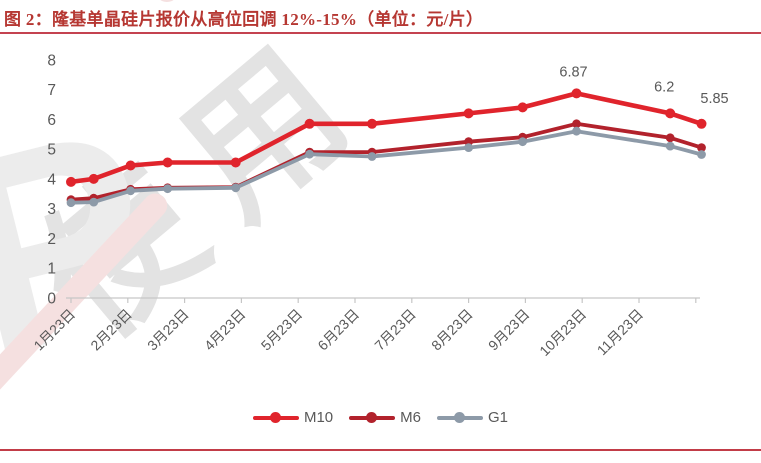  I want to click on y-axis-label: 8, so click(51, 60).